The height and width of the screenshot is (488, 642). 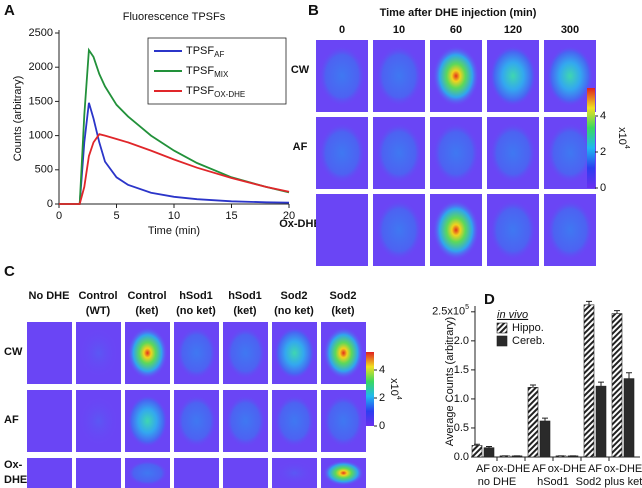 I want to click on panel-letter: C, so click(x=9, y=271).